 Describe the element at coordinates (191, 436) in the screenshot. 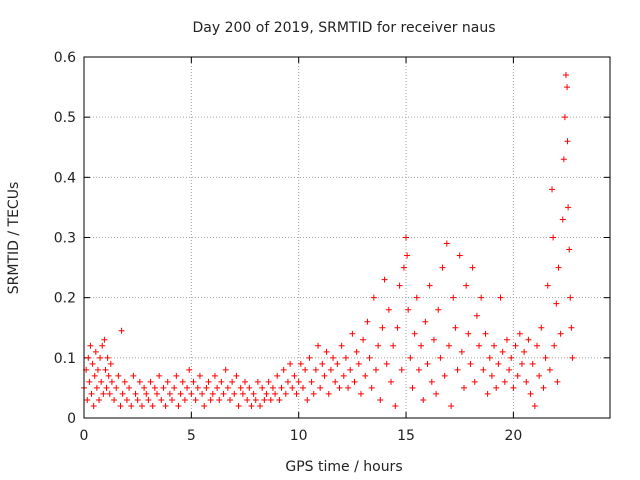

I see `x-tick-label: 5` at that location.